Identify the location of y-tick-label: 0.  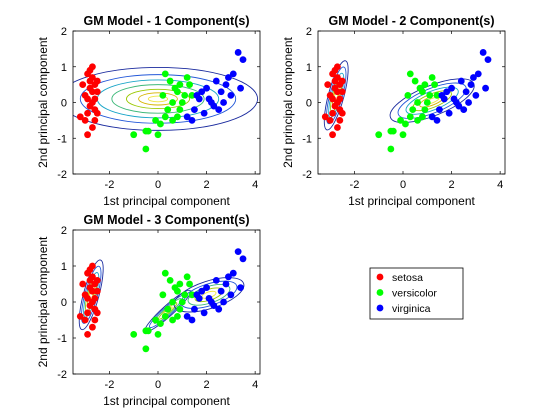
(64, 303).